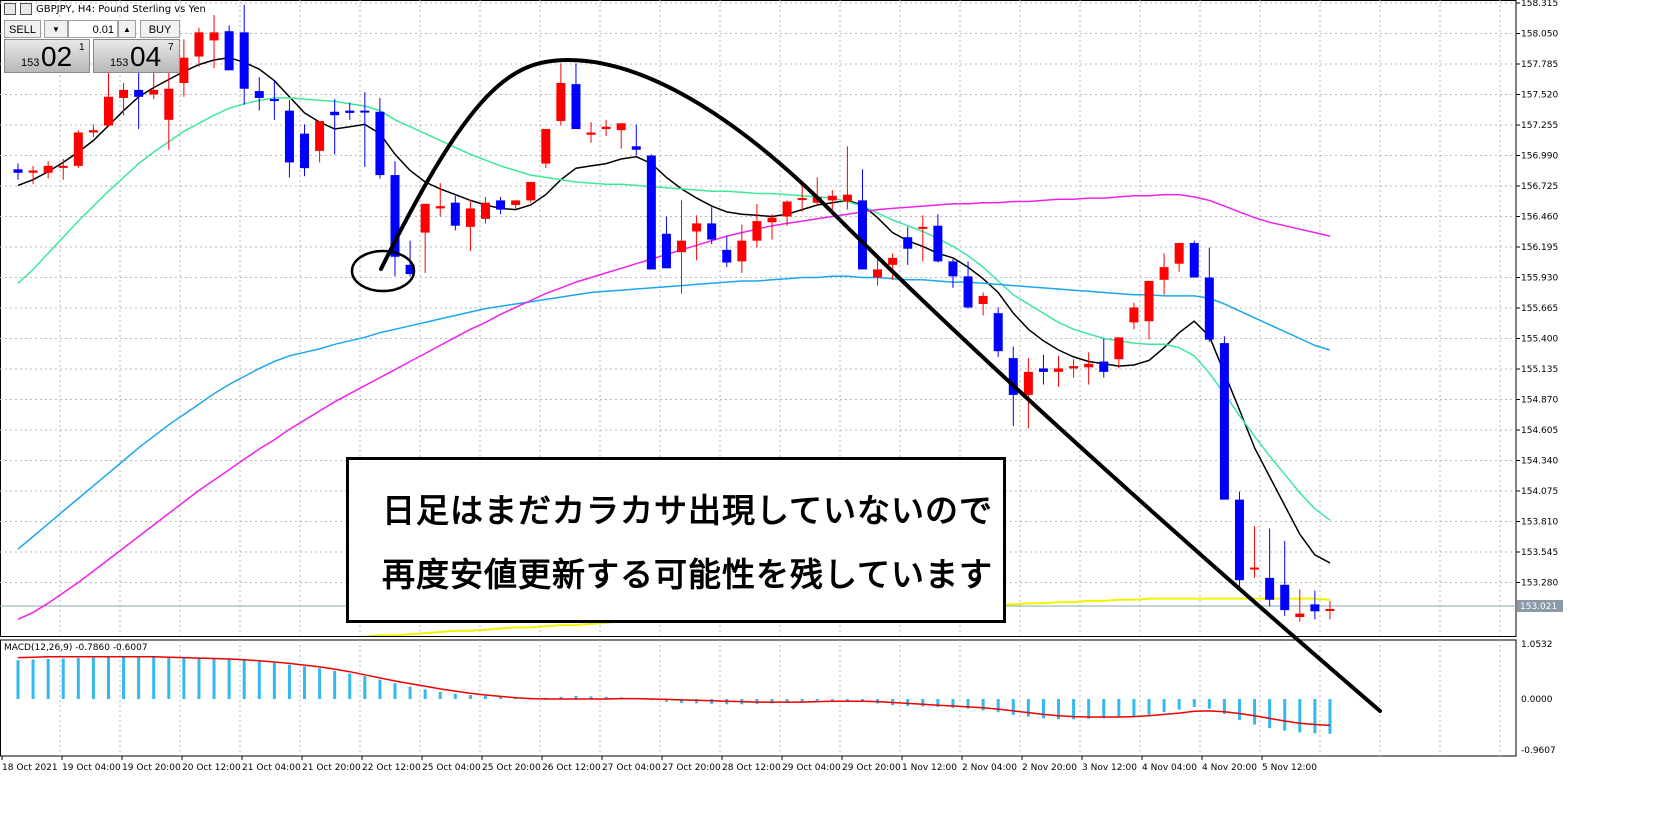 Image resolution: width=1669 pixels, height=828 pixels. What do you see at coordinates (93, 29) in the screenshot?
I see `lot-size-input: 0.01` at bounding box center [93, 29].